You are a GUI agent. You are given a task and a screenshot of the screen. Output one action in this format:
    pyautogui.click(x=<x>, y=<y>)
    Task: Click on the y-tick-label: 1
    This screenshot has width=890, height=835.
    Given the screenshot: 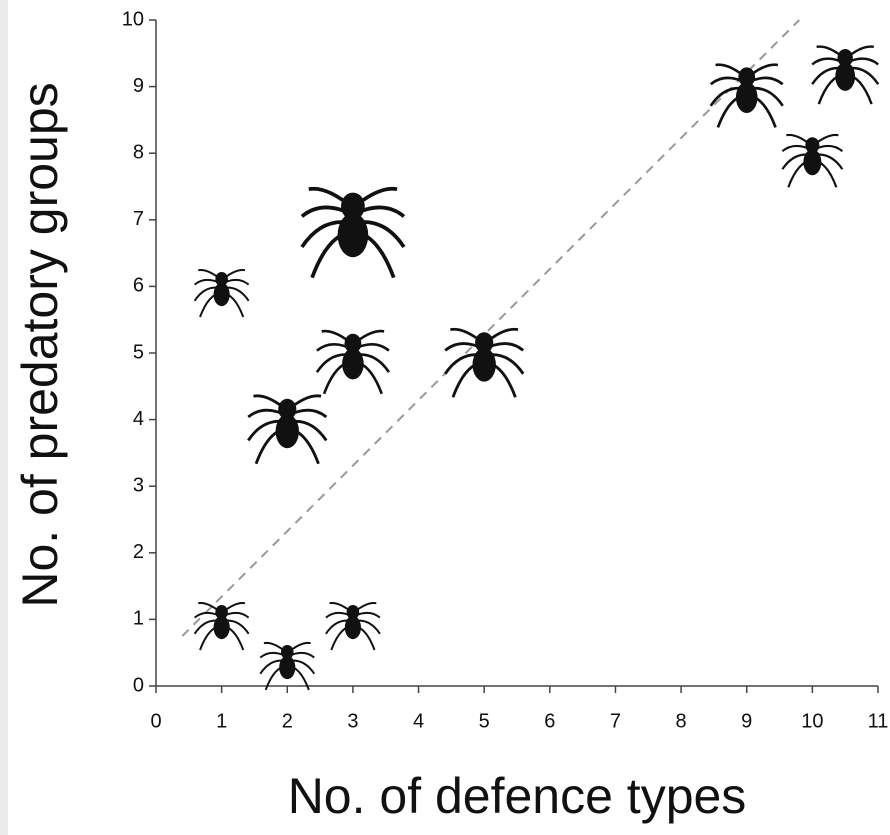 What is the action you would take?
    pyautogui.click(x=138, y=619)
    